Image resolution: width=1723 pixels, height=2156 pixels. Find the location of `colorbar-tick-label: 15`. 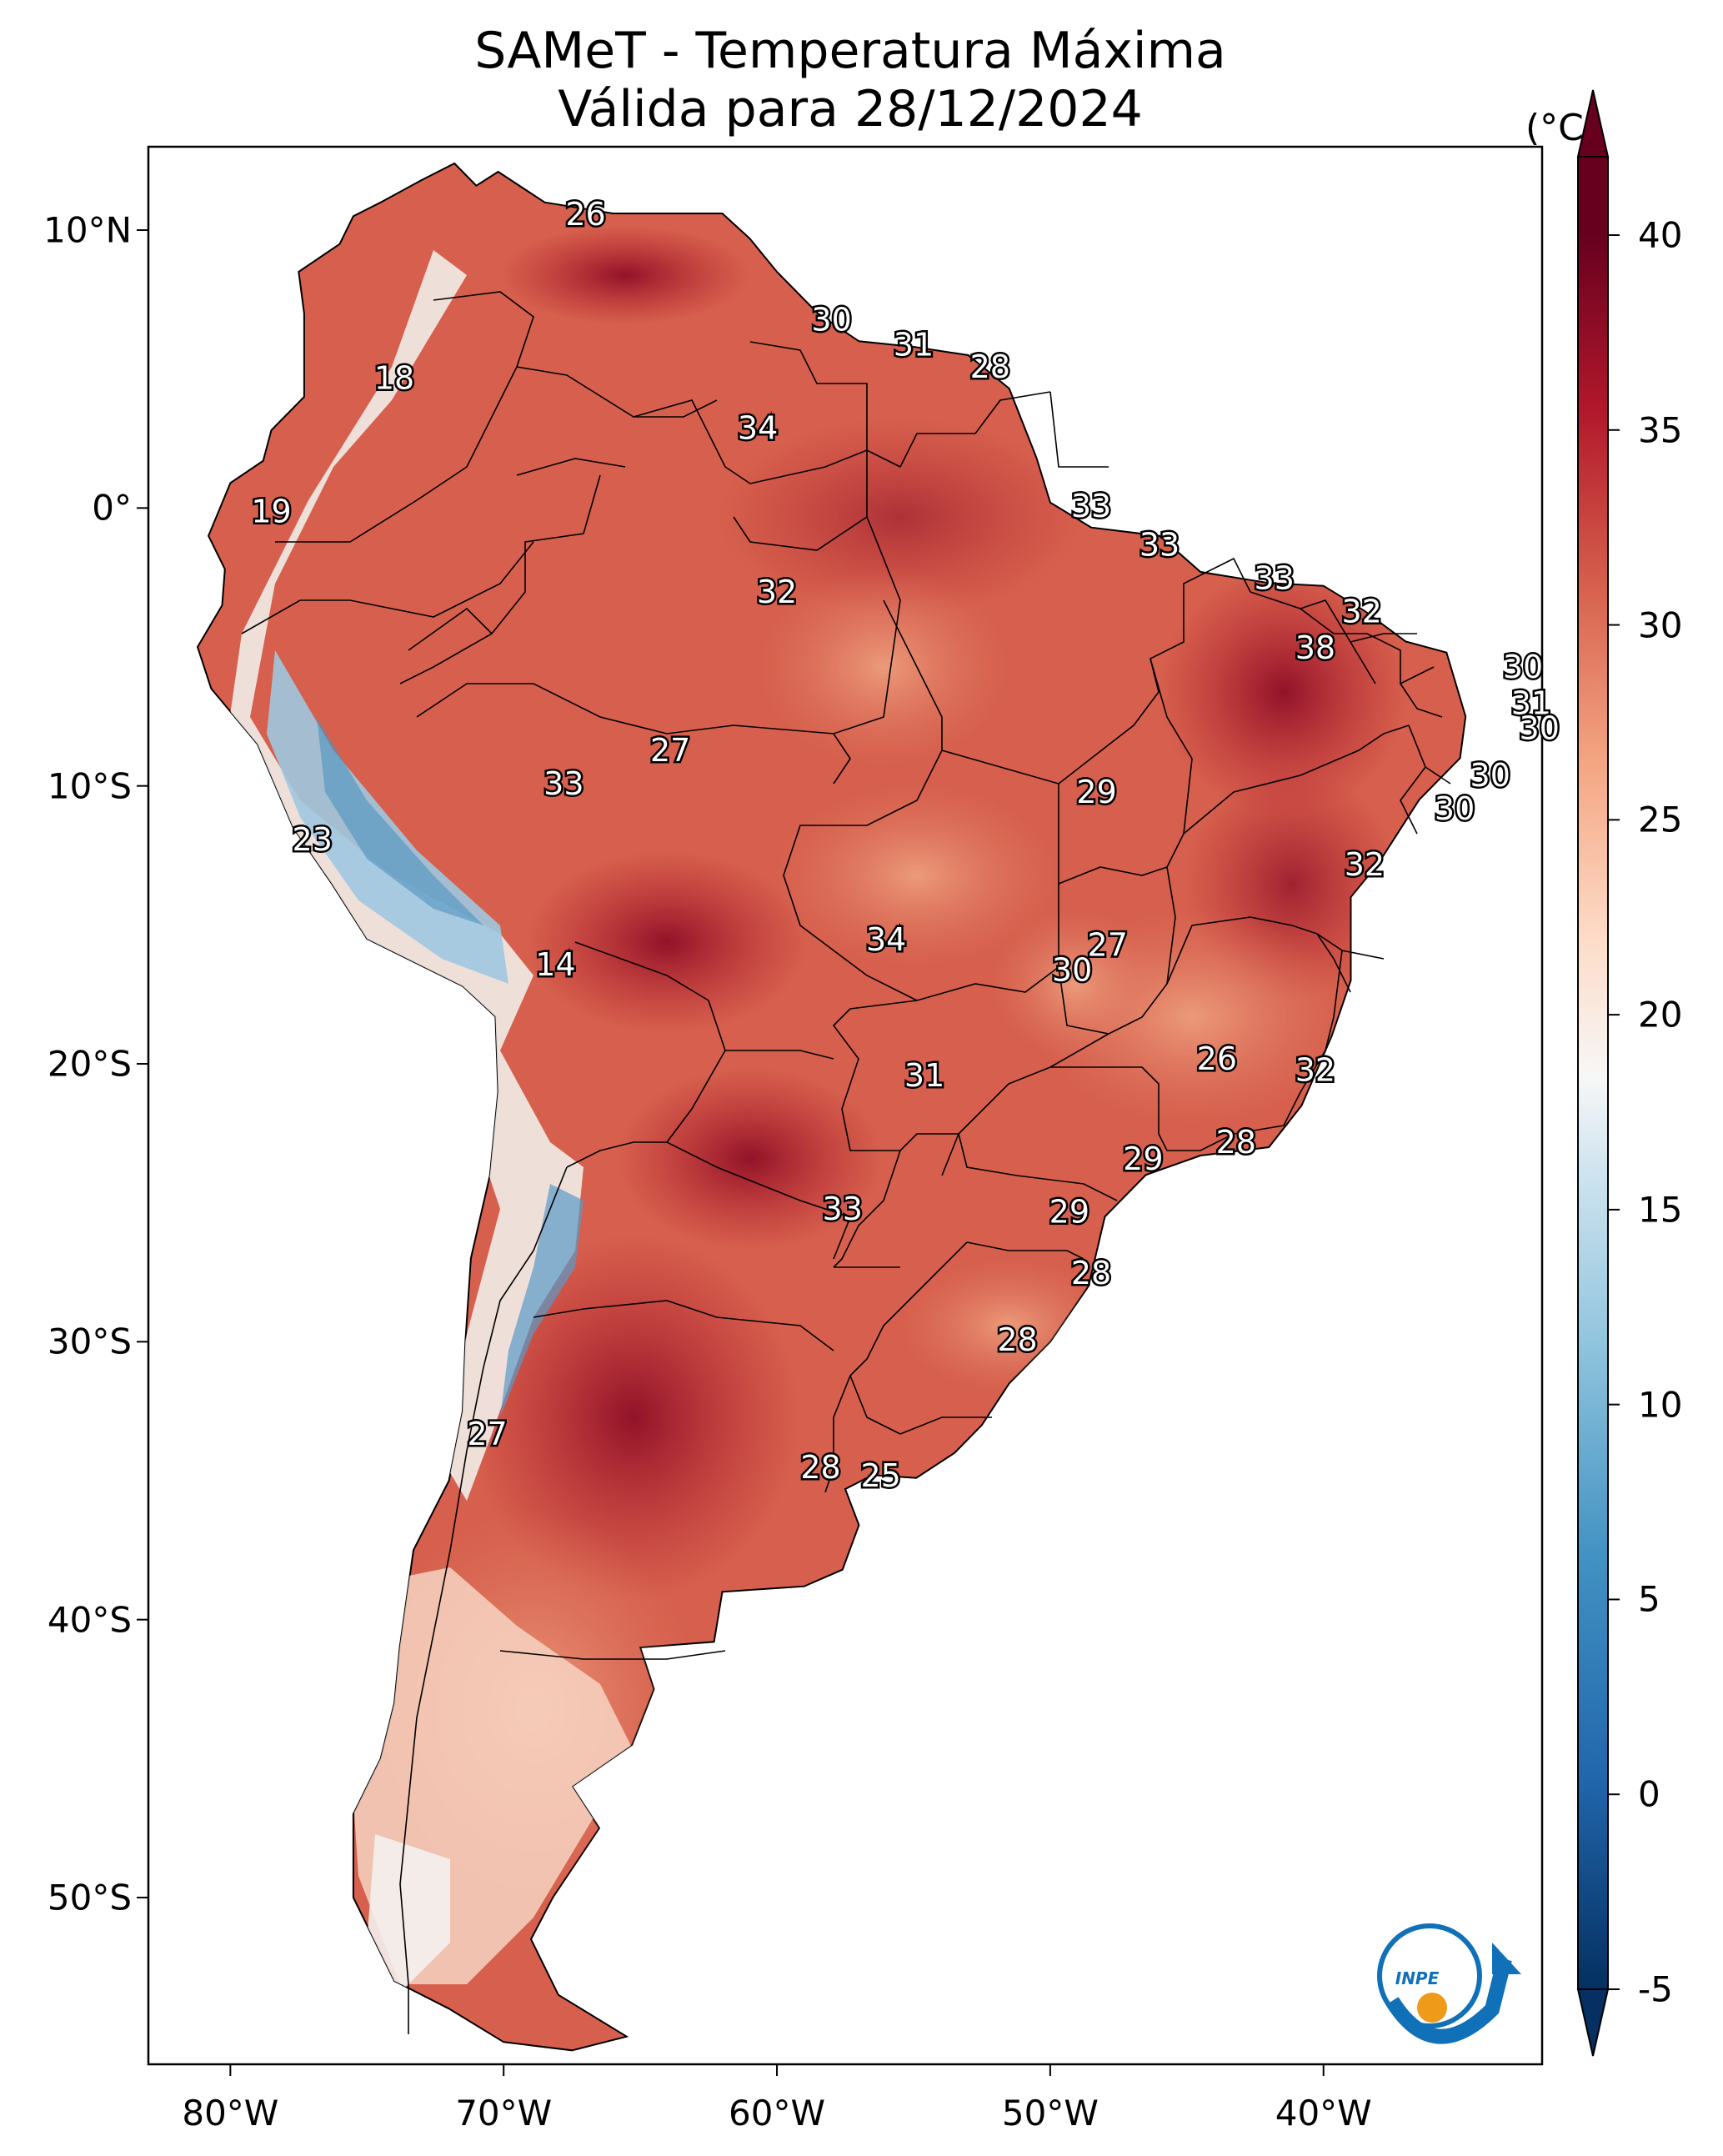

colorbar-tick-label: 15 is located at coordinates (1661, 1210).